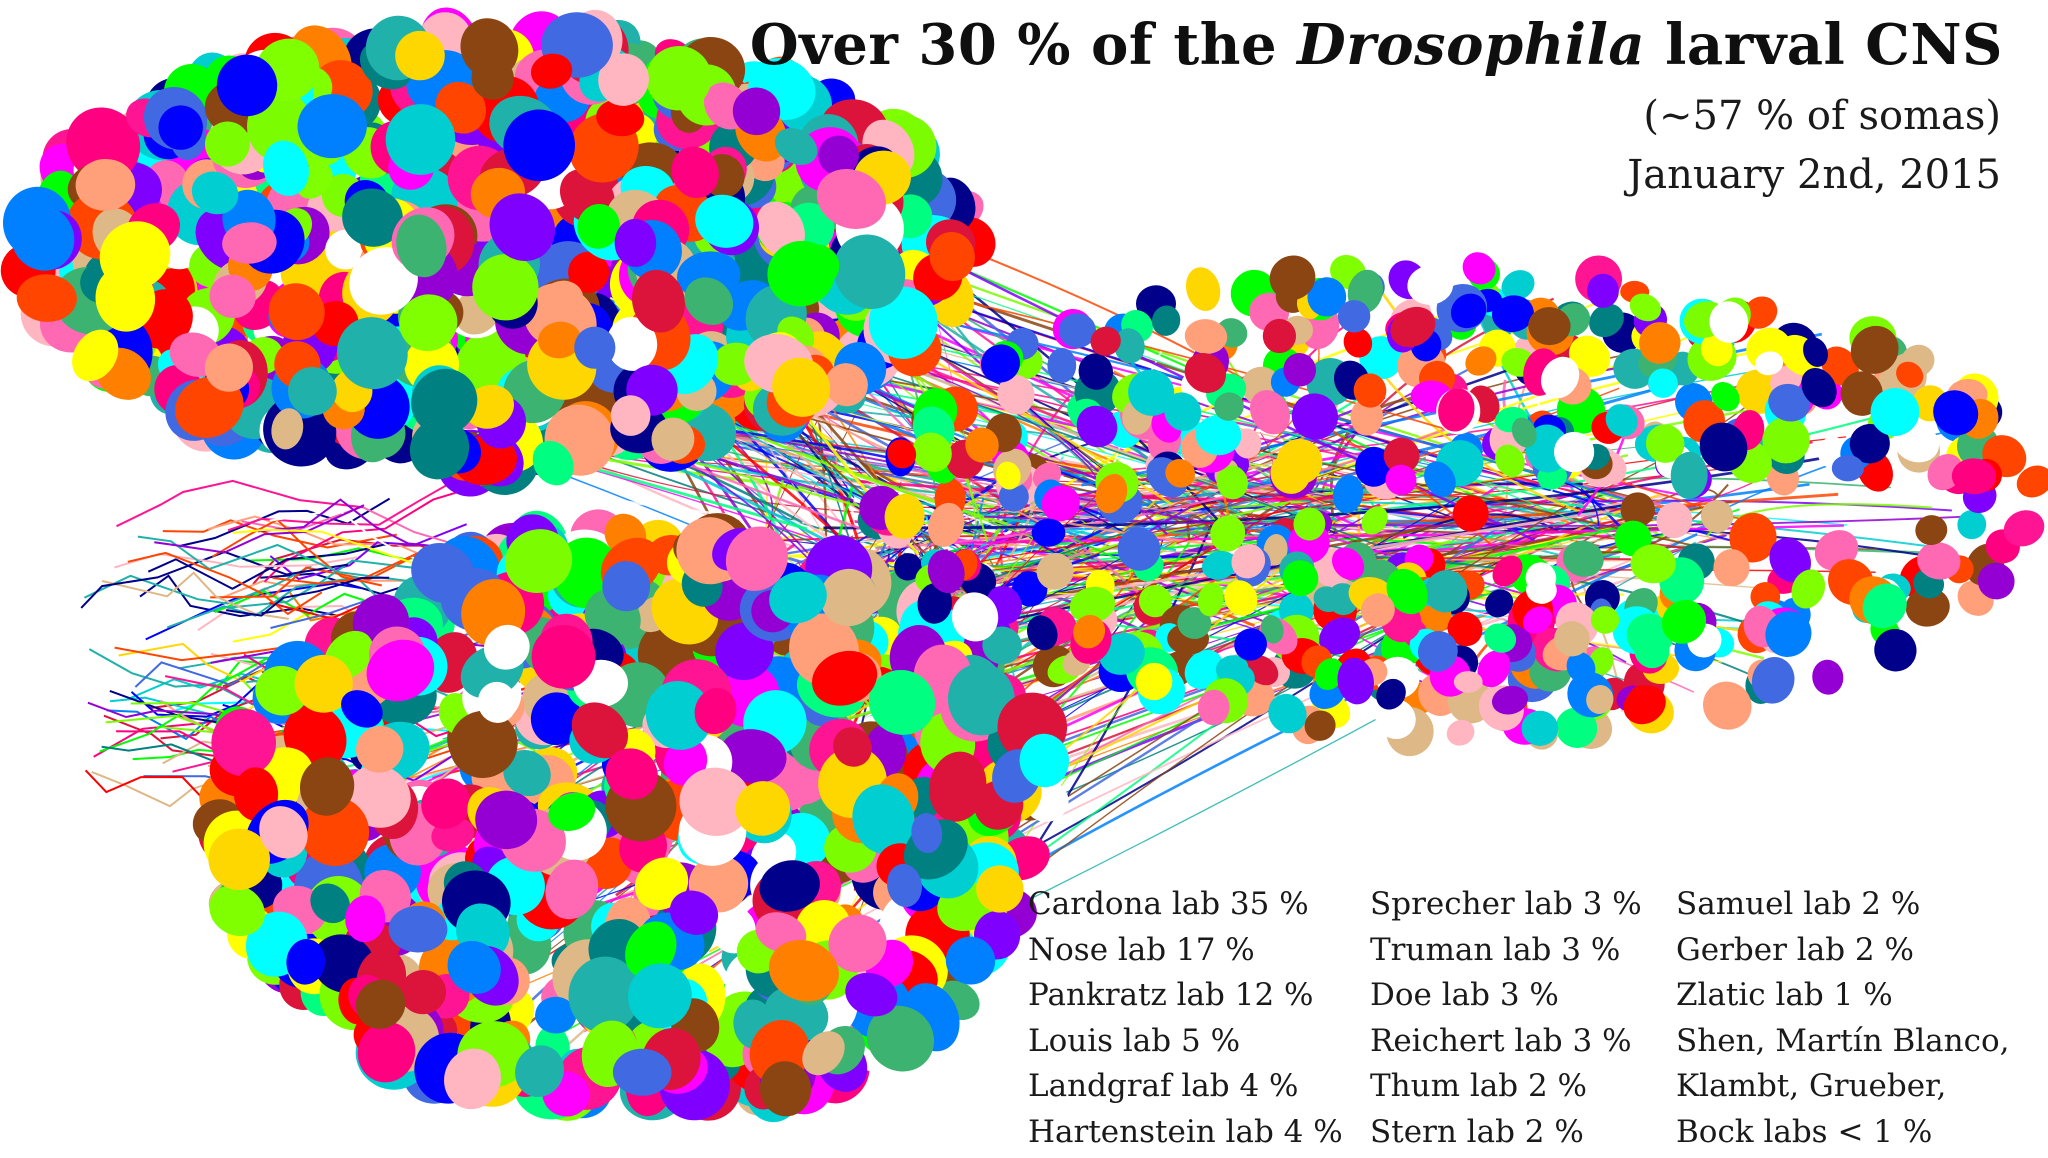 This screenshot has width=2048, height=1158. What do you see at coordinates (1471, 45) in the screenshot?
I see `title-species: Drosophila` at bounding box center [1471, 45].